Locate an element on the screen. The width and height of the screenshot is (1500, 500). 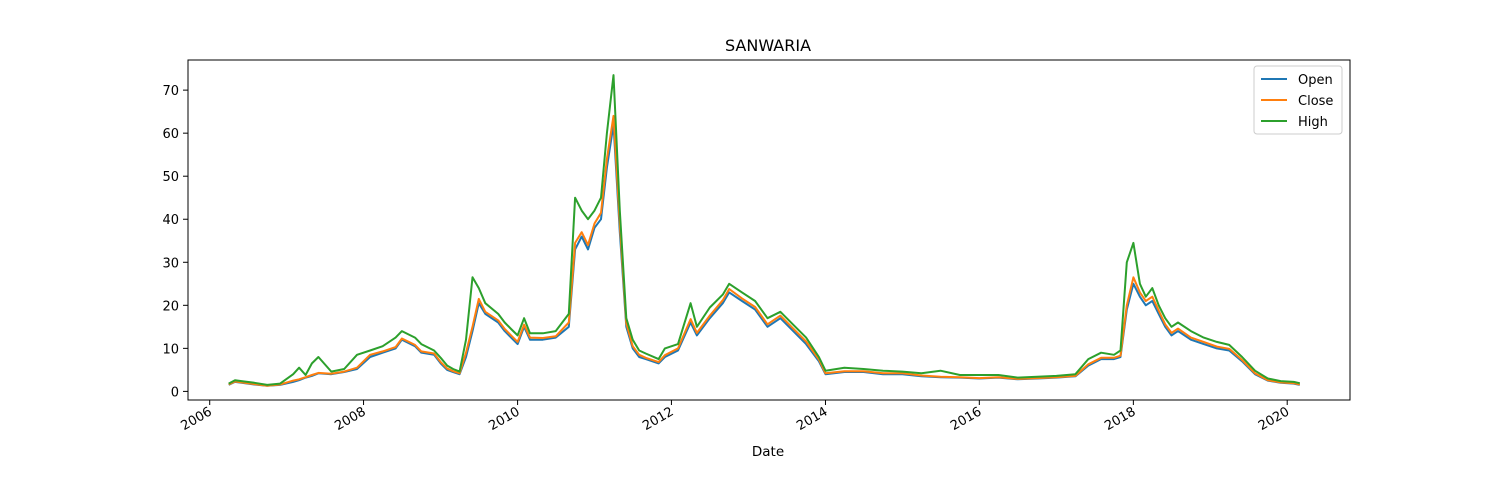
y-tick-label: 70 is located at coordinates (170, 91).